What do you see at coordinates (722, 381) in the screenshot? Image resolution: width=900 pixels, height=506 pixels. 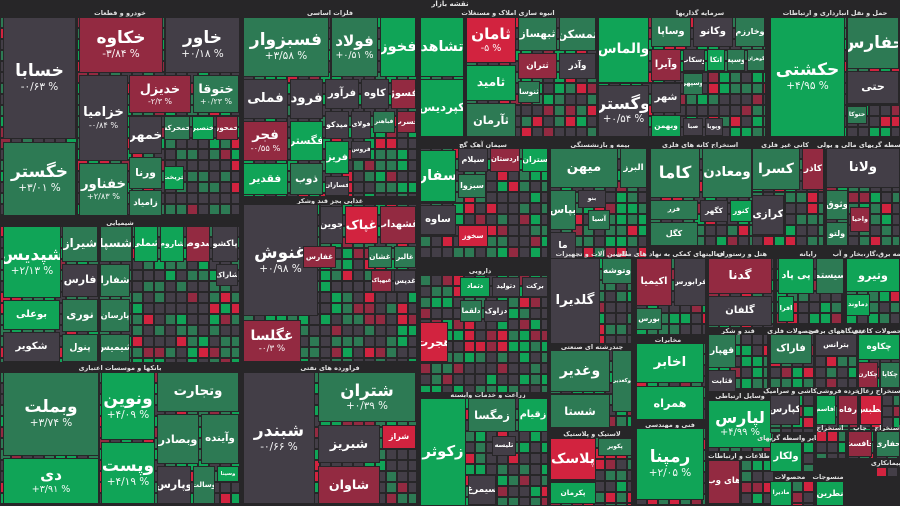 I see `stock-tile: قثابت` at bounding box center [722, 381].